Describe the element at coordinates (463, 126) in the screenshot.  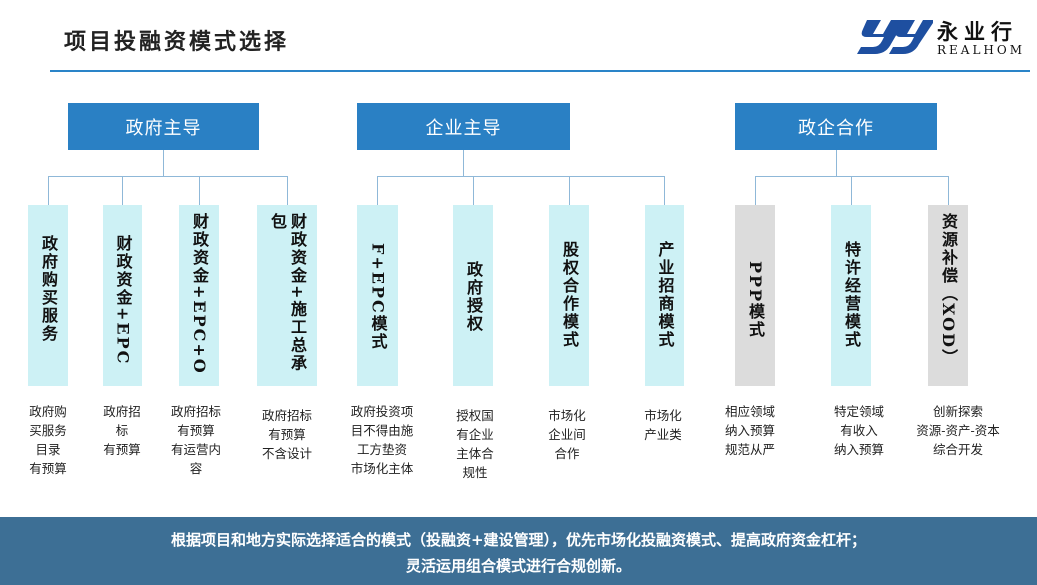
I see `group-header-enterprise: 企业主导` at that location.